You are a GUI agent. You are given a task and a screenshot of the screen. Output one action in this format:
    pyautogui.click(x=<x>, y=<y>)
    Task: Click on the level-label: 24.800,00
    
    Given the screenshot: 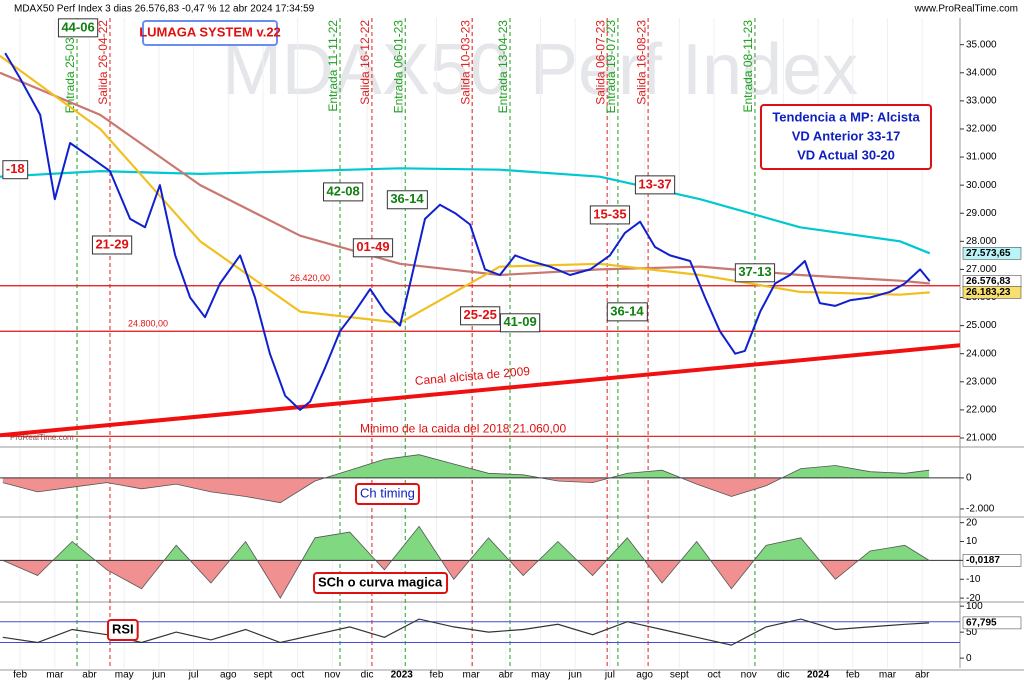 What is the action you would take?
    pyautogui.click(x=148, y=324)
    